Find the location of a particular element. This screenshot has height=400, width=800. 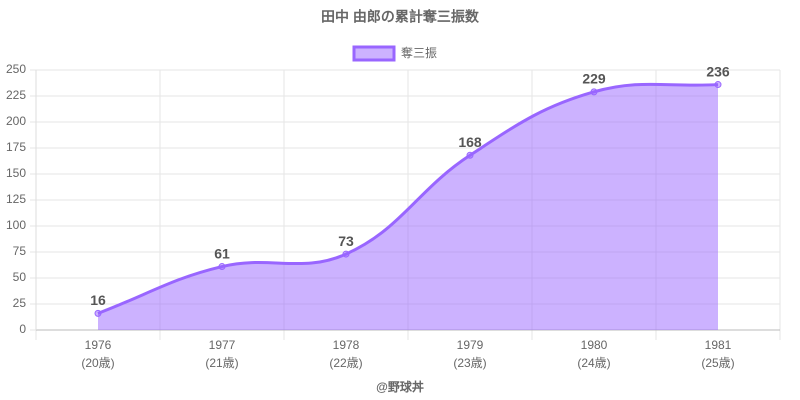

legend-label: 奪三振 is located at coordinates (419, 52).